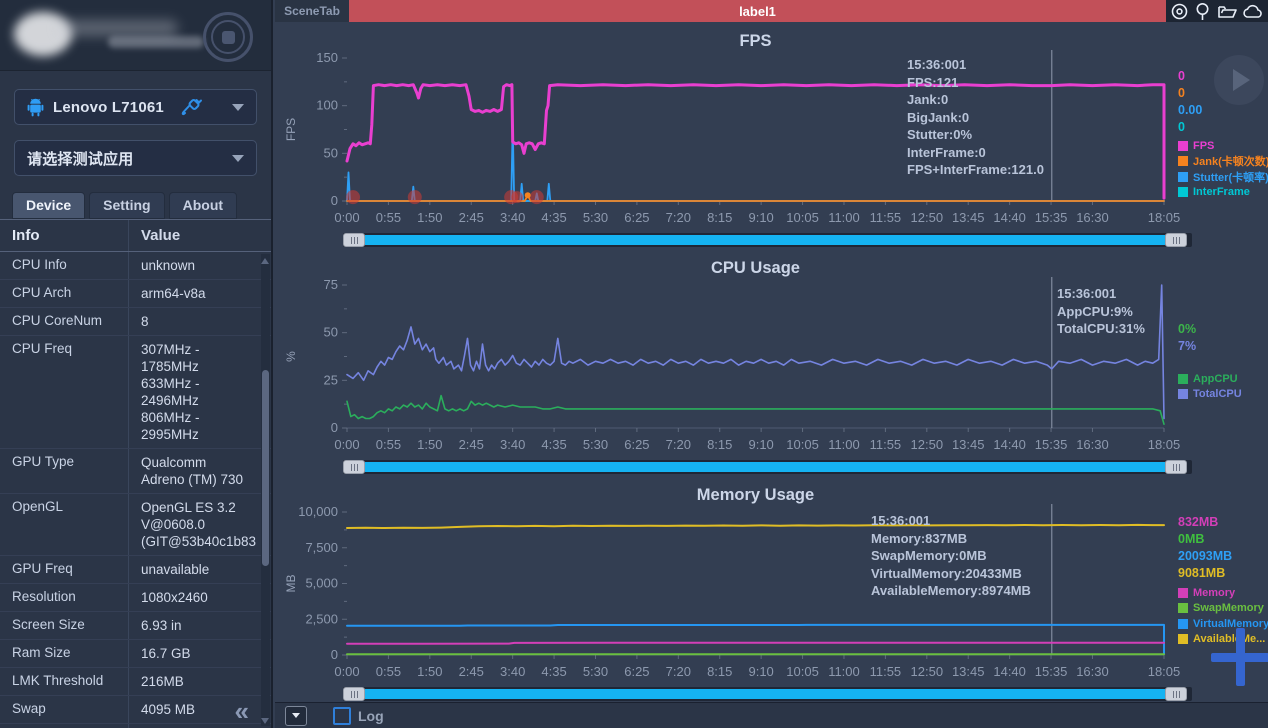 The image size is (1268, 728). I want to click on tab-device: Device, so click(49, 205).